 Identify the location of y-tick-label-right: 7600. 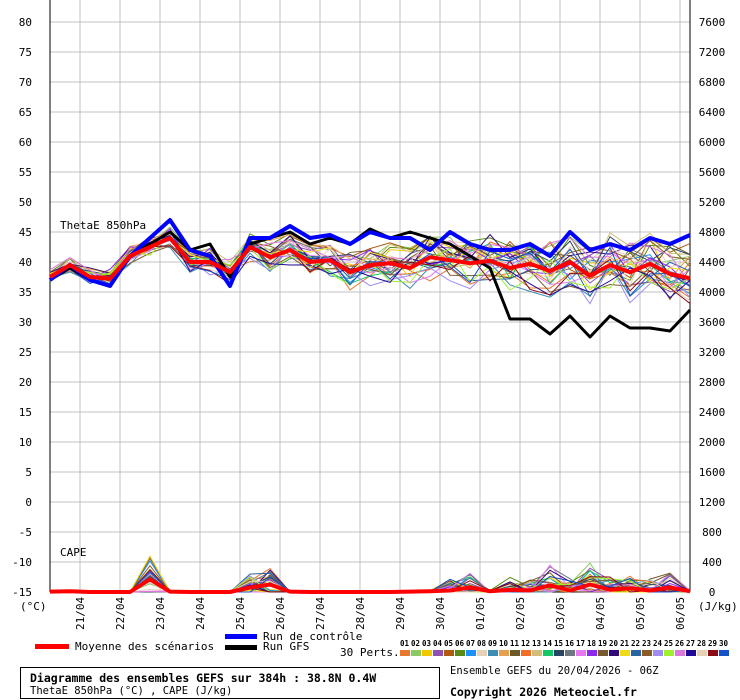
(712, 22).